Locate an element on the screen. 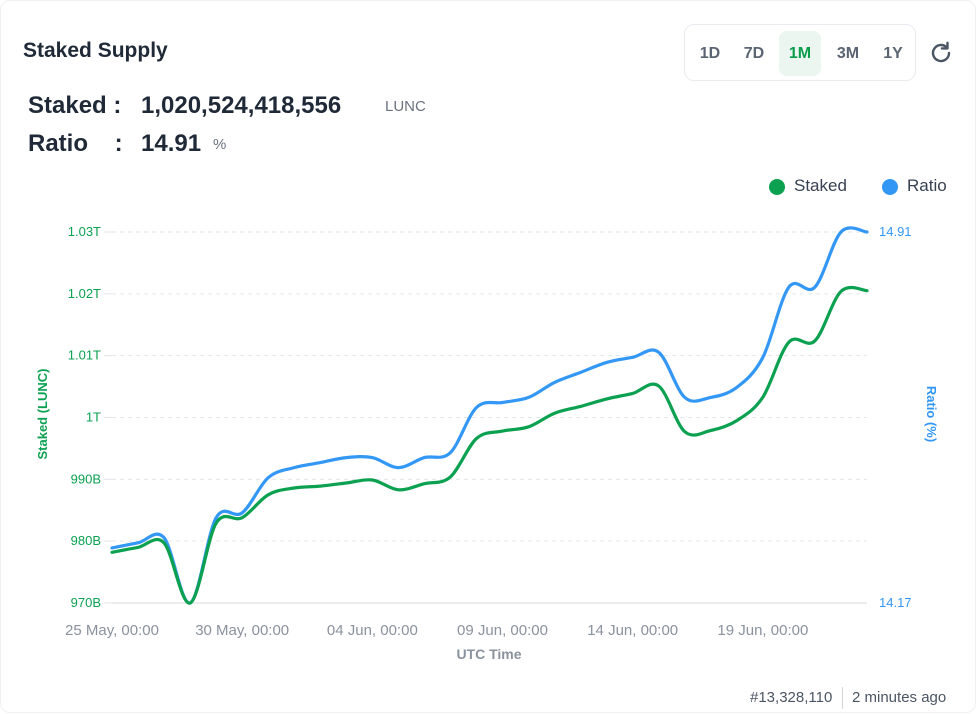 The height and width of the screenshot is (714, 976). legend-staked-label: Staked is located at coordinates (820, 185).